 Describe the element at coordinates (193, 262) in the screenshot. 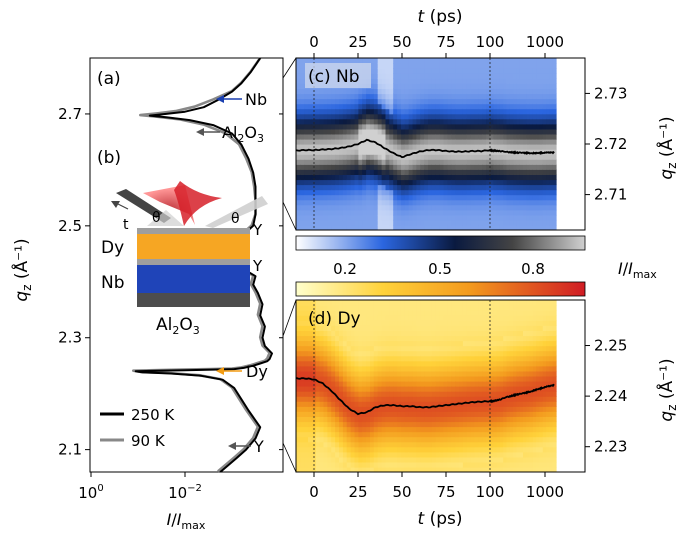

I see `layer-y-bottom` at that location.